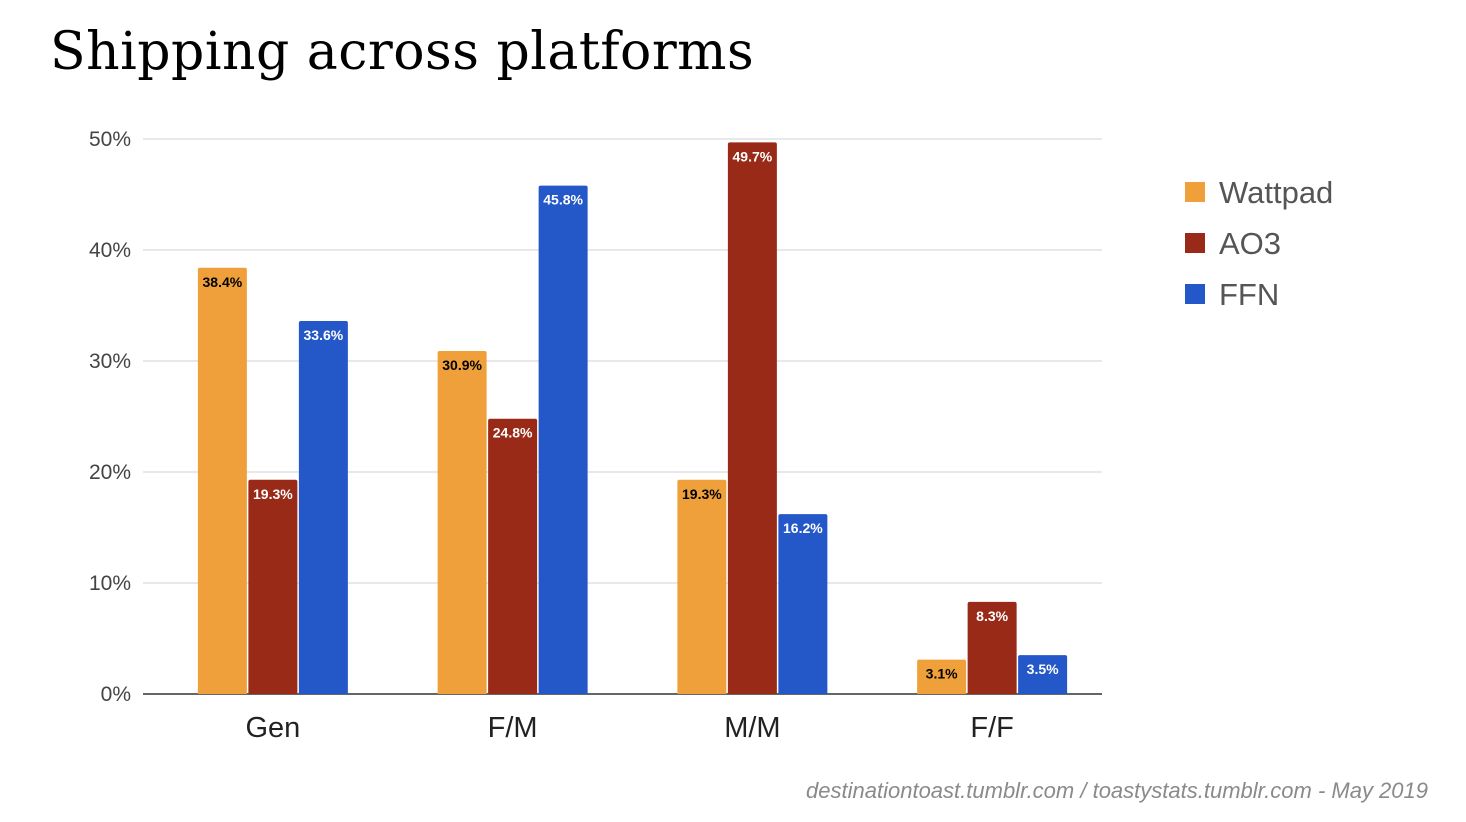 This screenshot has width=1466, height=822. I want to click on legend-label: AO3, so click(1250, 243).